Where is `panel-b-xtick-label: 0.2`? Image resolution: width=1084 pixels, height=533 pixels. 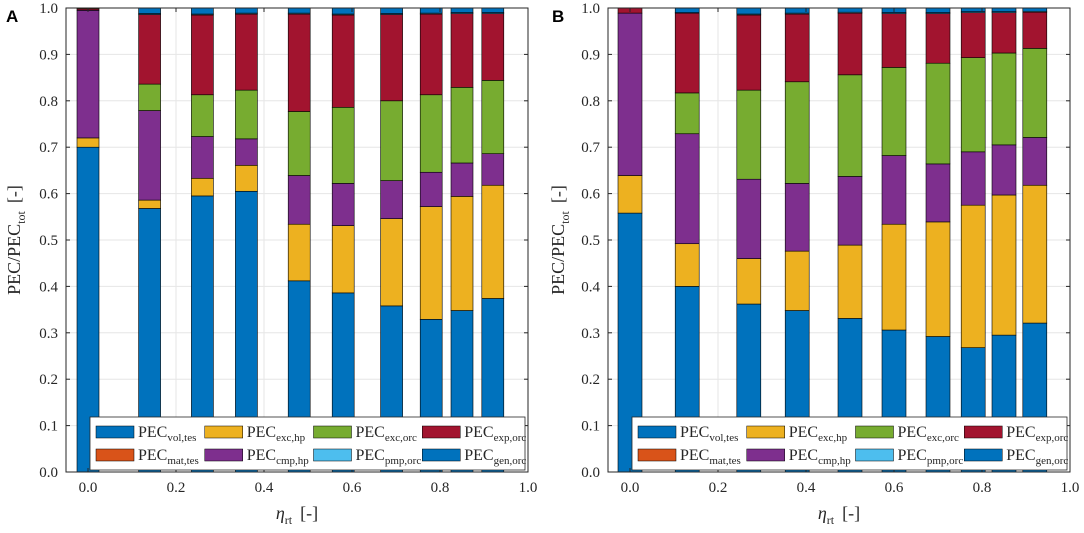
panel-b-xtick-label: 0.2 is located at coordinates (718, 488).